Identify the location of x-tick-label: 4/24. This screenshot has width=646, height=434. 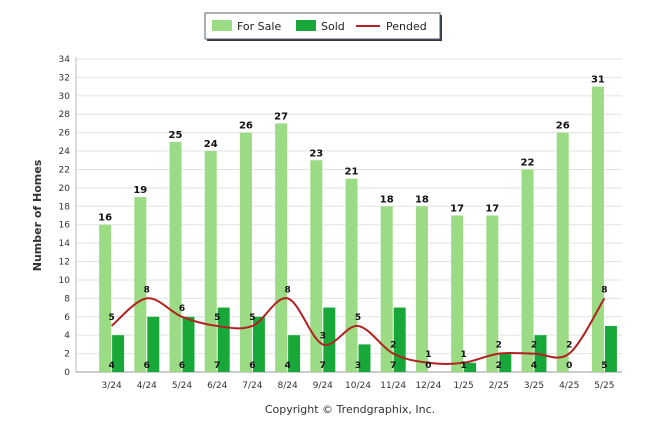
(147, 386).